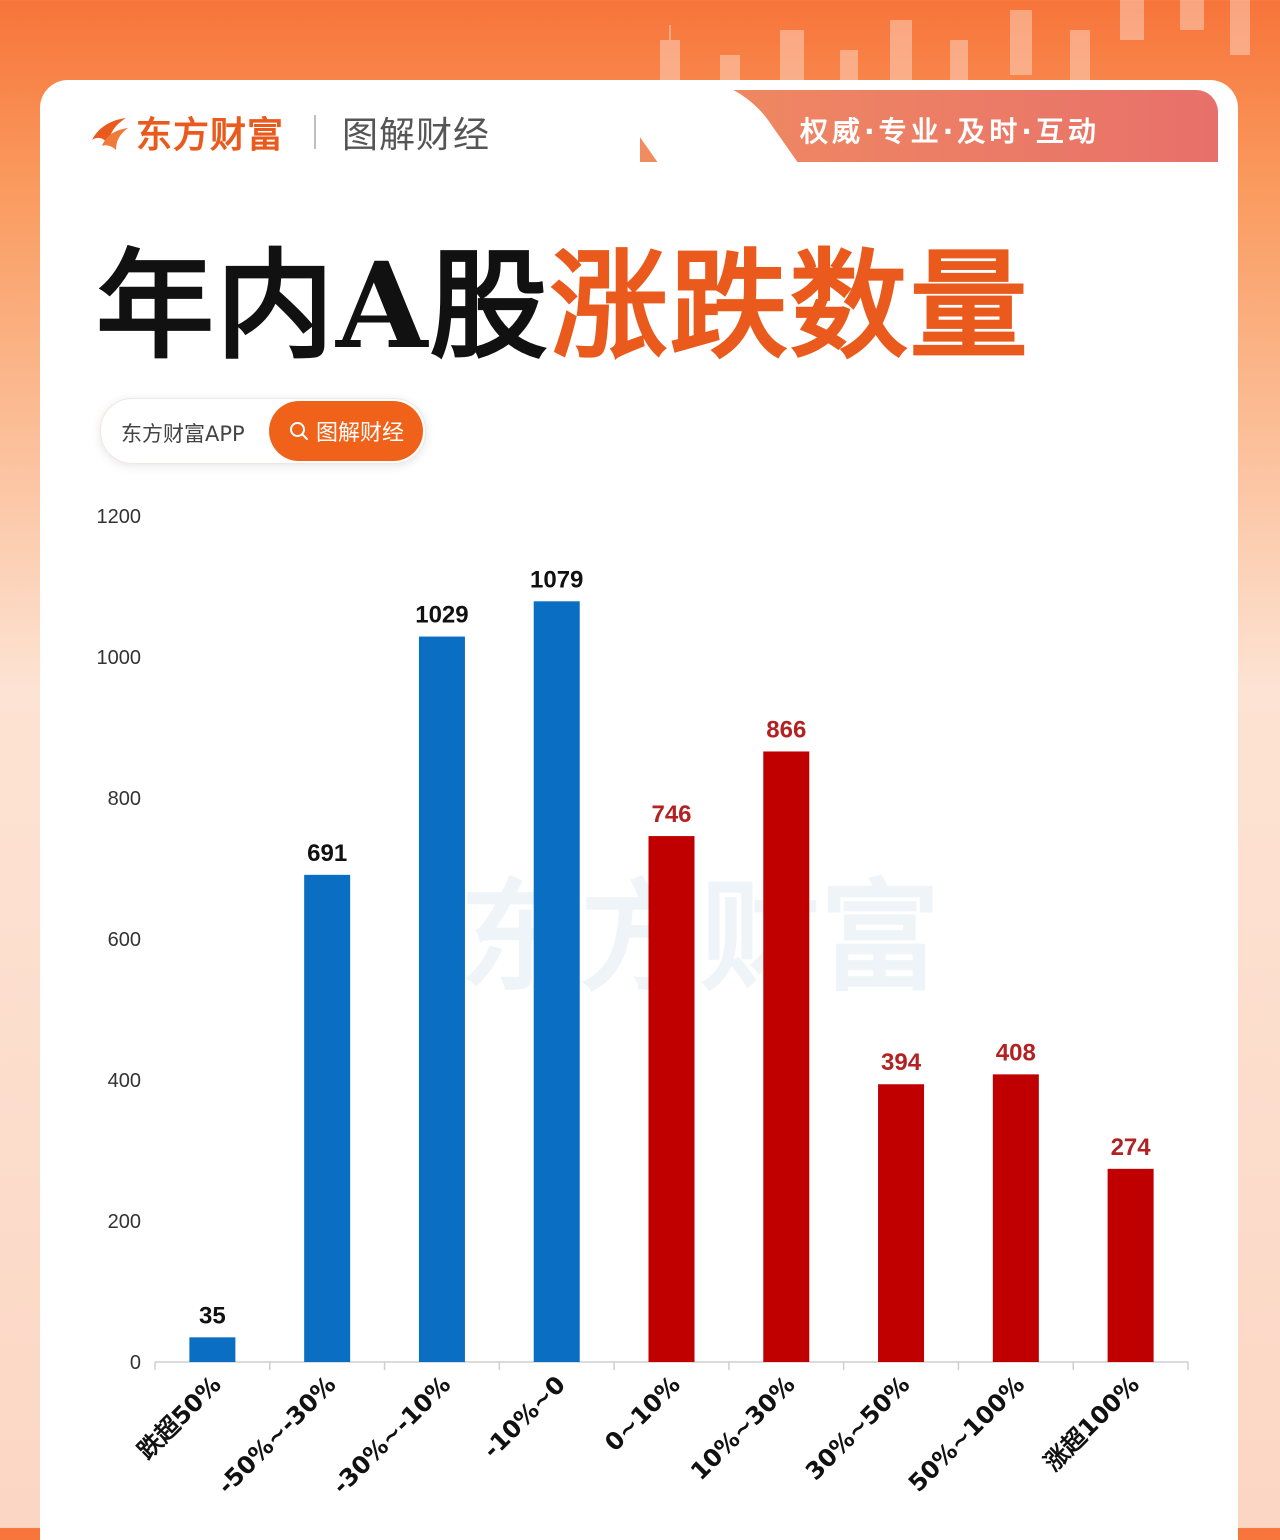 The image size is (1280, 1540). I want to click on data-label: 394, so click(901, 1062).